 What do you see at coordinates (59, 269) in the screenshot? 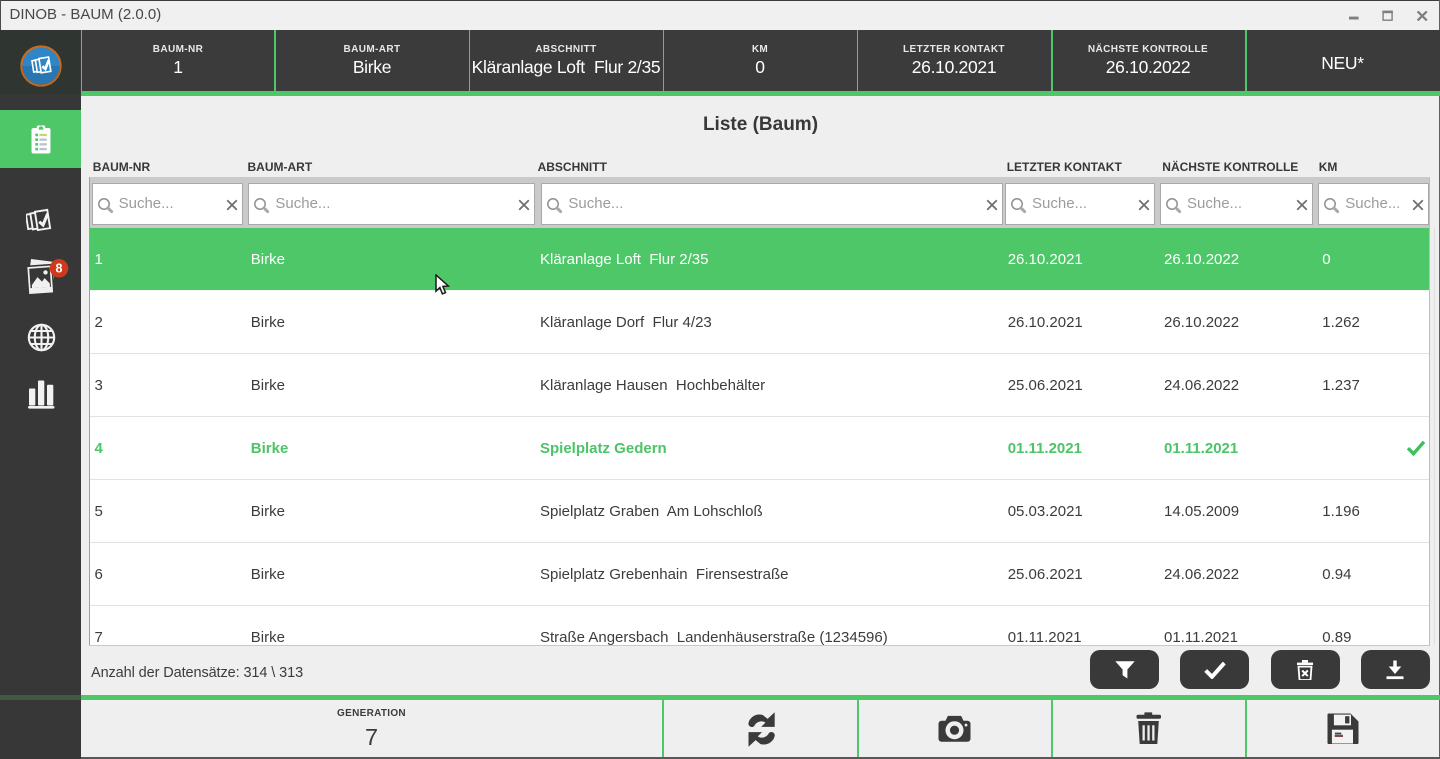
I see `svg-text: 8` at bounding box center [59, 269].